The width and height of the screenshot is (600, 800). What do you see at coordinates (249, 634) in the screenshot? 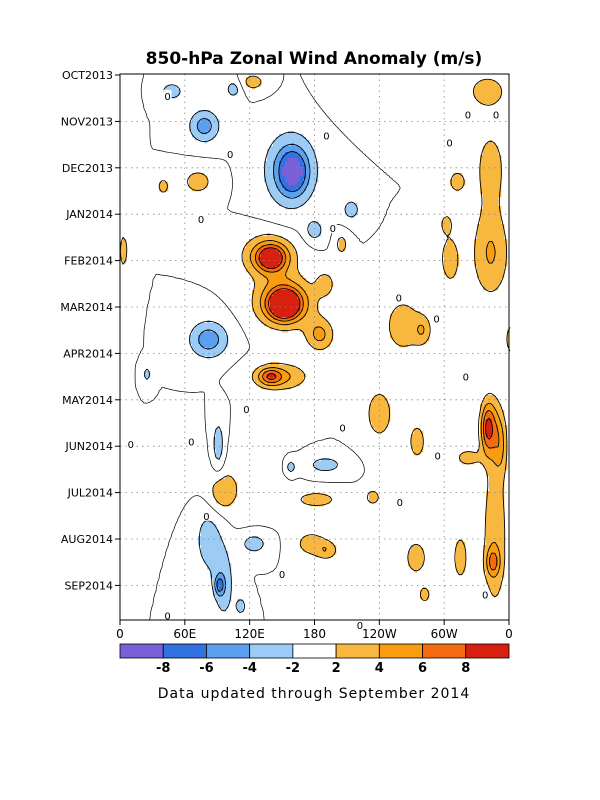
I see `x-tick-label: 120E` at bounding box center [249, 634].